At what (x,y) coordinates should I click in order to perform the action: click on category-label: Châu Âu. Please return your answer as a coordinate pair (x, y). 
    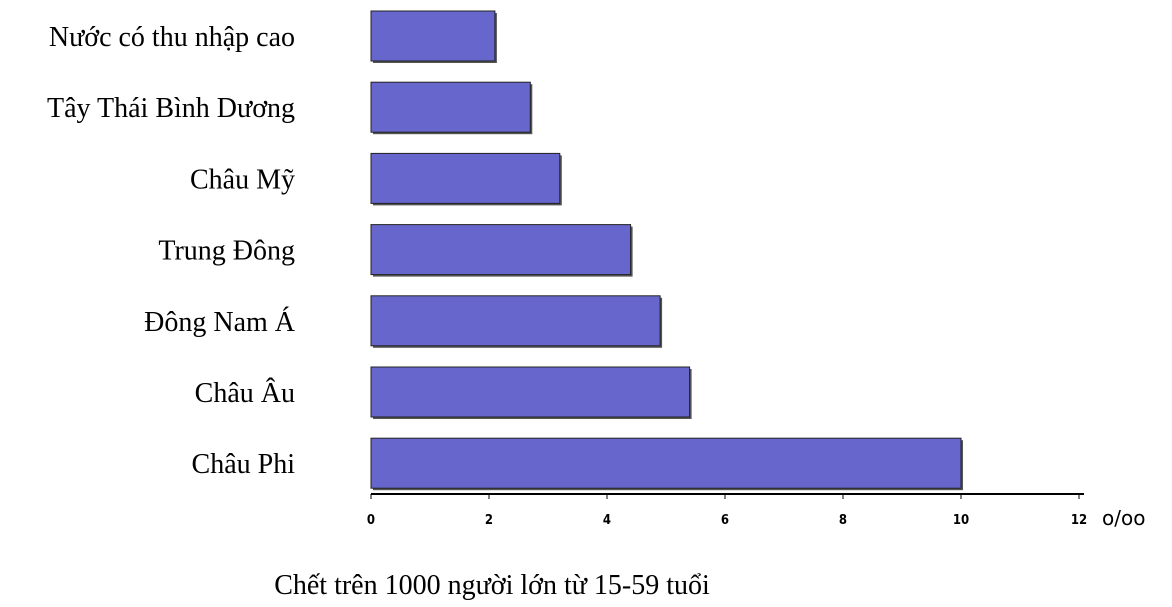
    Looking at the image, I should click on (245, 393).